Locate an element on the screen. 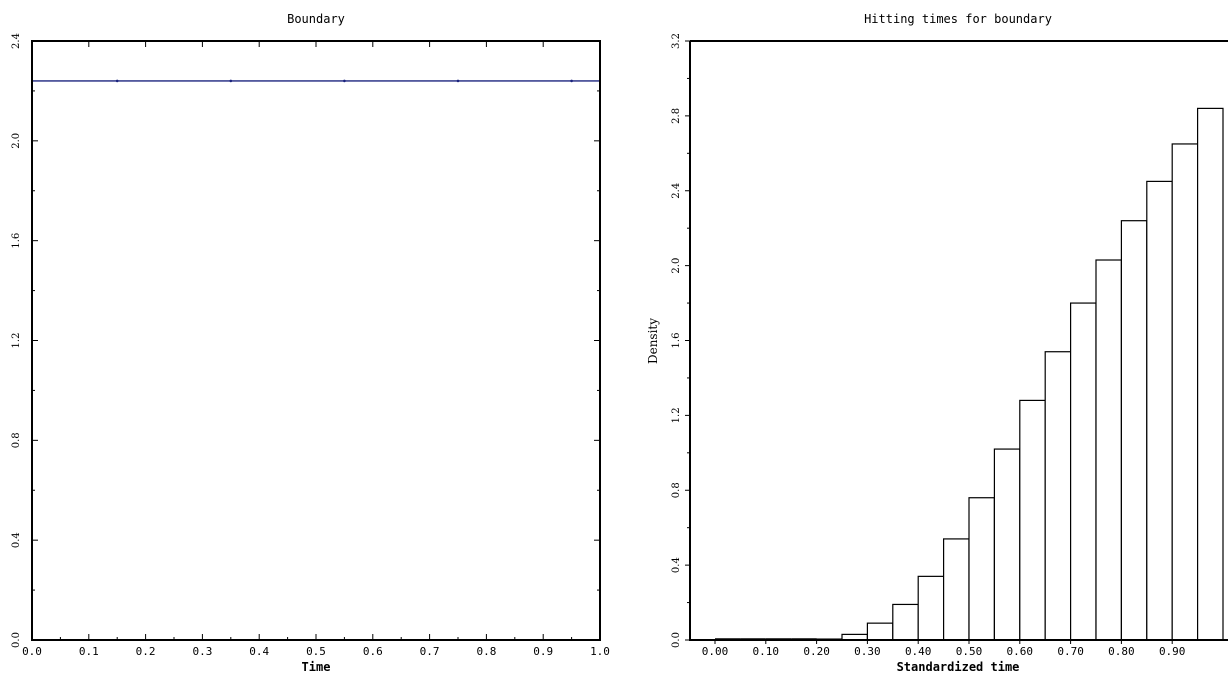 The image size is (1228, 677). boundary-x-axis-label: Time is located at coordinates (316, 667).